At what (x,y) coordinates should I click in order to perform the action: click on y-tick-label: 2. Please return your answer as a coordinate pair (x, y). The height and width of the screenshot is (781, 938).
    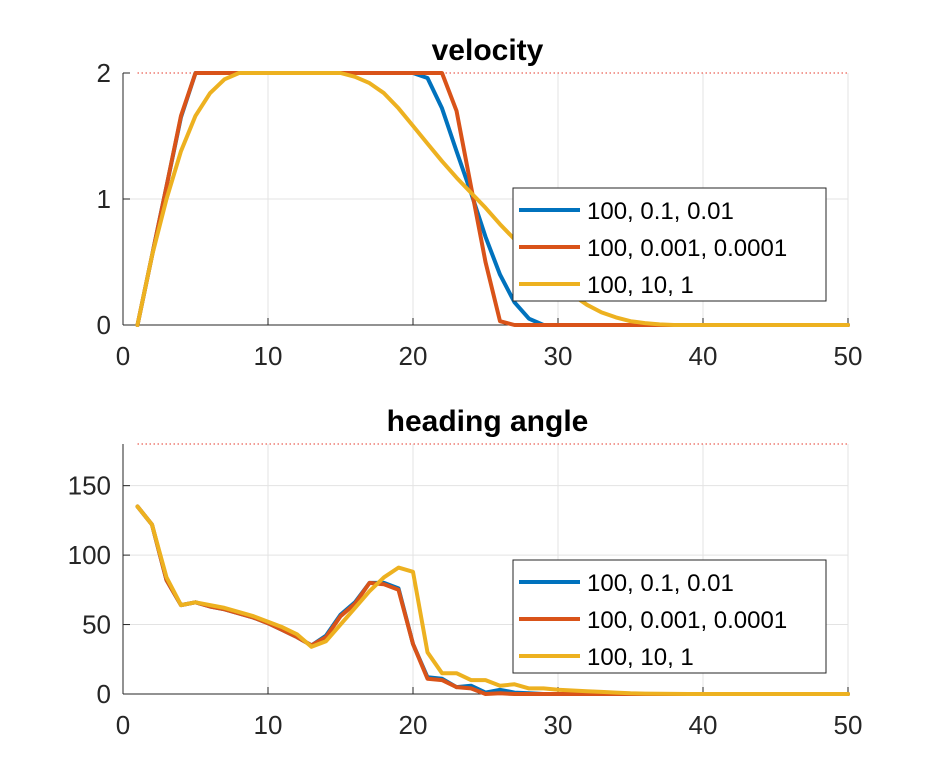
    Looking at the image, I should click on (104, 73).